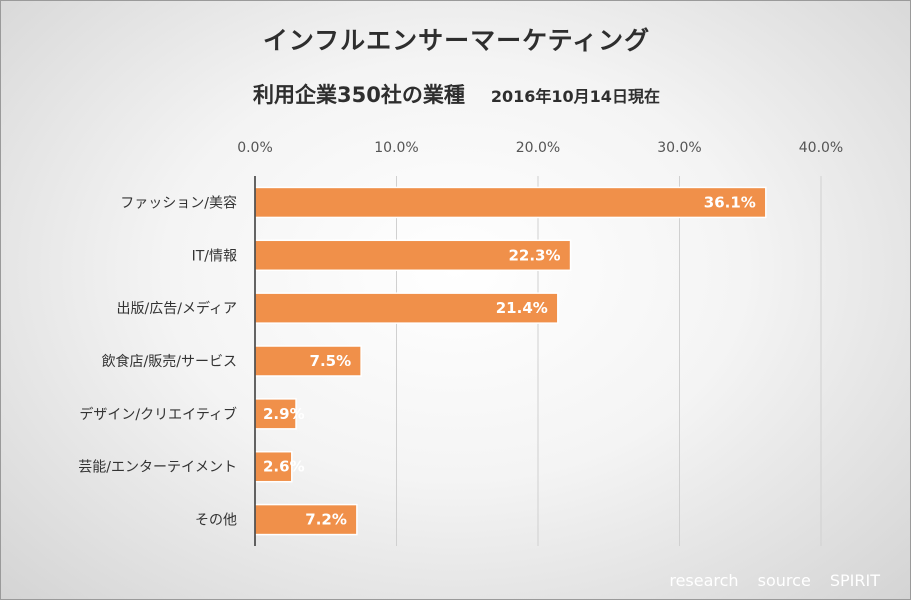 This screenshot has width=911, height=600. Describe the element at coordinates (774, 580) in the screenshot. I see `credit-text: research source SPIRIT` at that location.